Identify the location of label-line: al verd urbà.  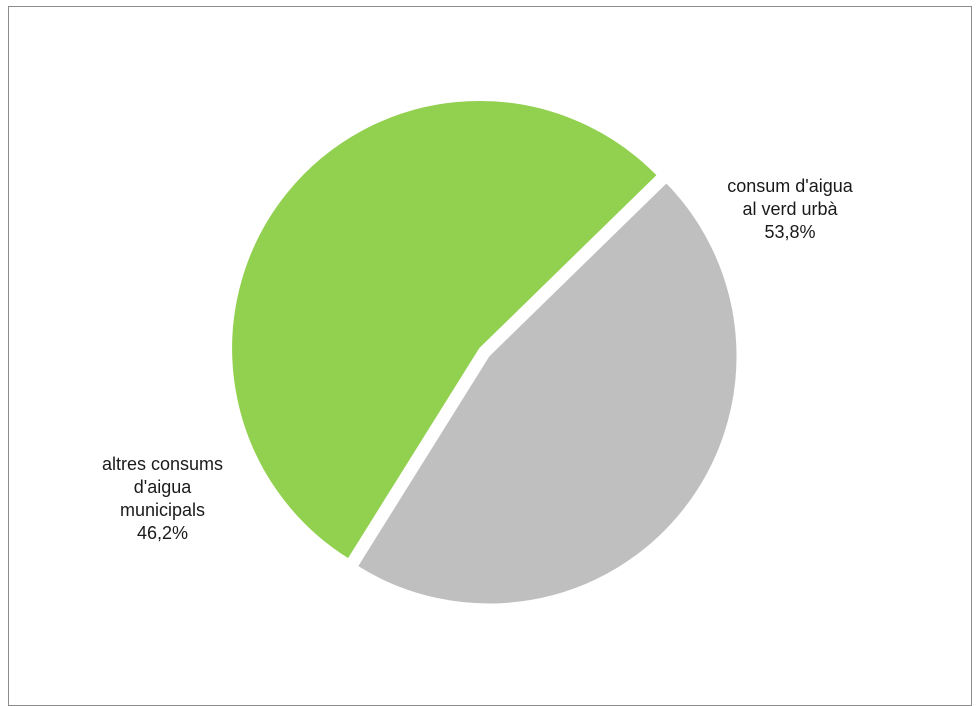
(790, 209).